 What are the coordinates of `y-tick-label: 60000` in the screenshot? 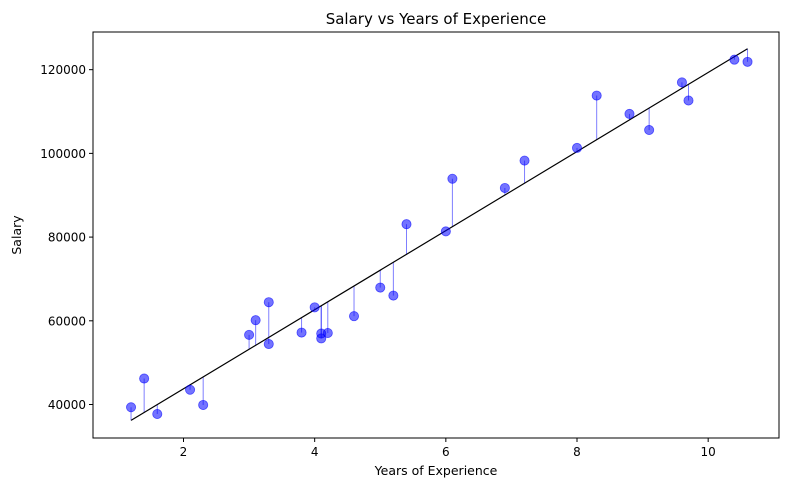 It's located at (67, 321).